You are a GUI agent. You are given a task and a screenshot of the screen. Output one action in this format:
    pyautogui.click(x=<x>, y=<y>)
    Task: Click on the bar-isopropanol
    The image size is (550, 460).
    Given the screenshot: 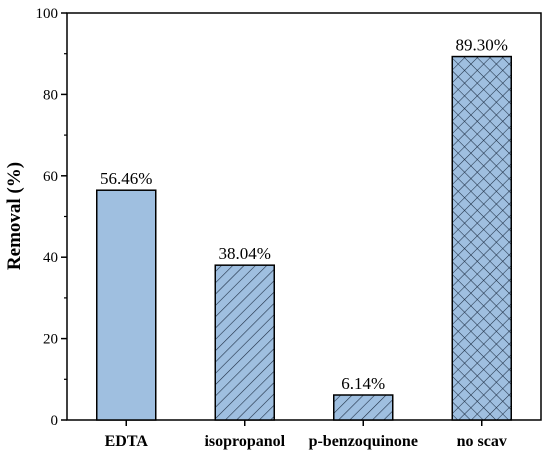 What is the action you would take?
    pyautogui.click(x=244, y=342)
    